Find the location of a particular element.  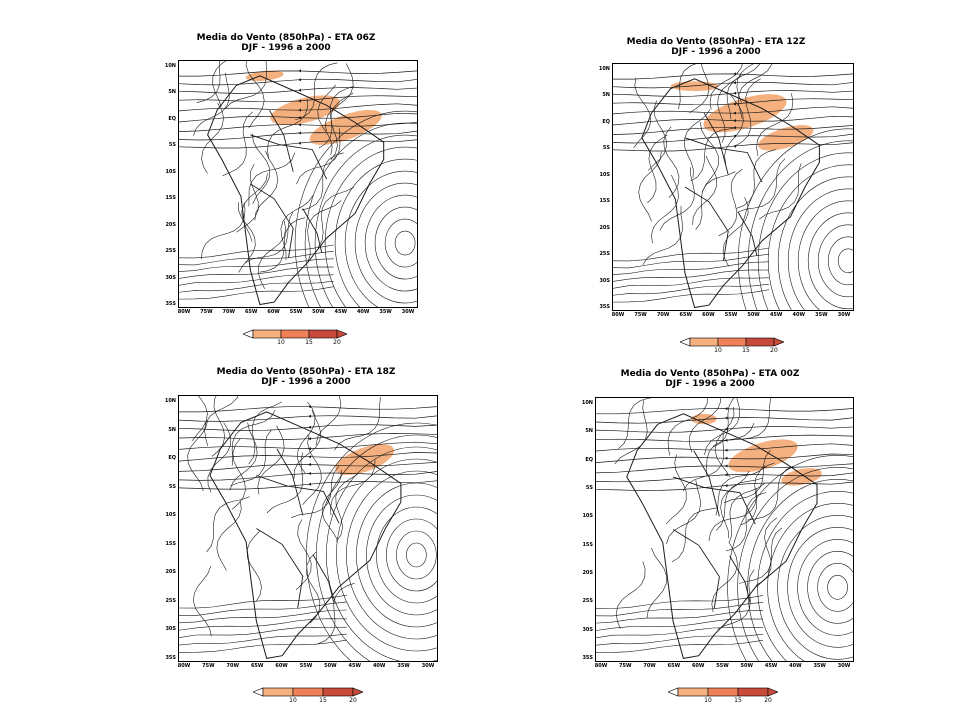

latitude-tick-label: 10S is located at coordinates (587, 516).